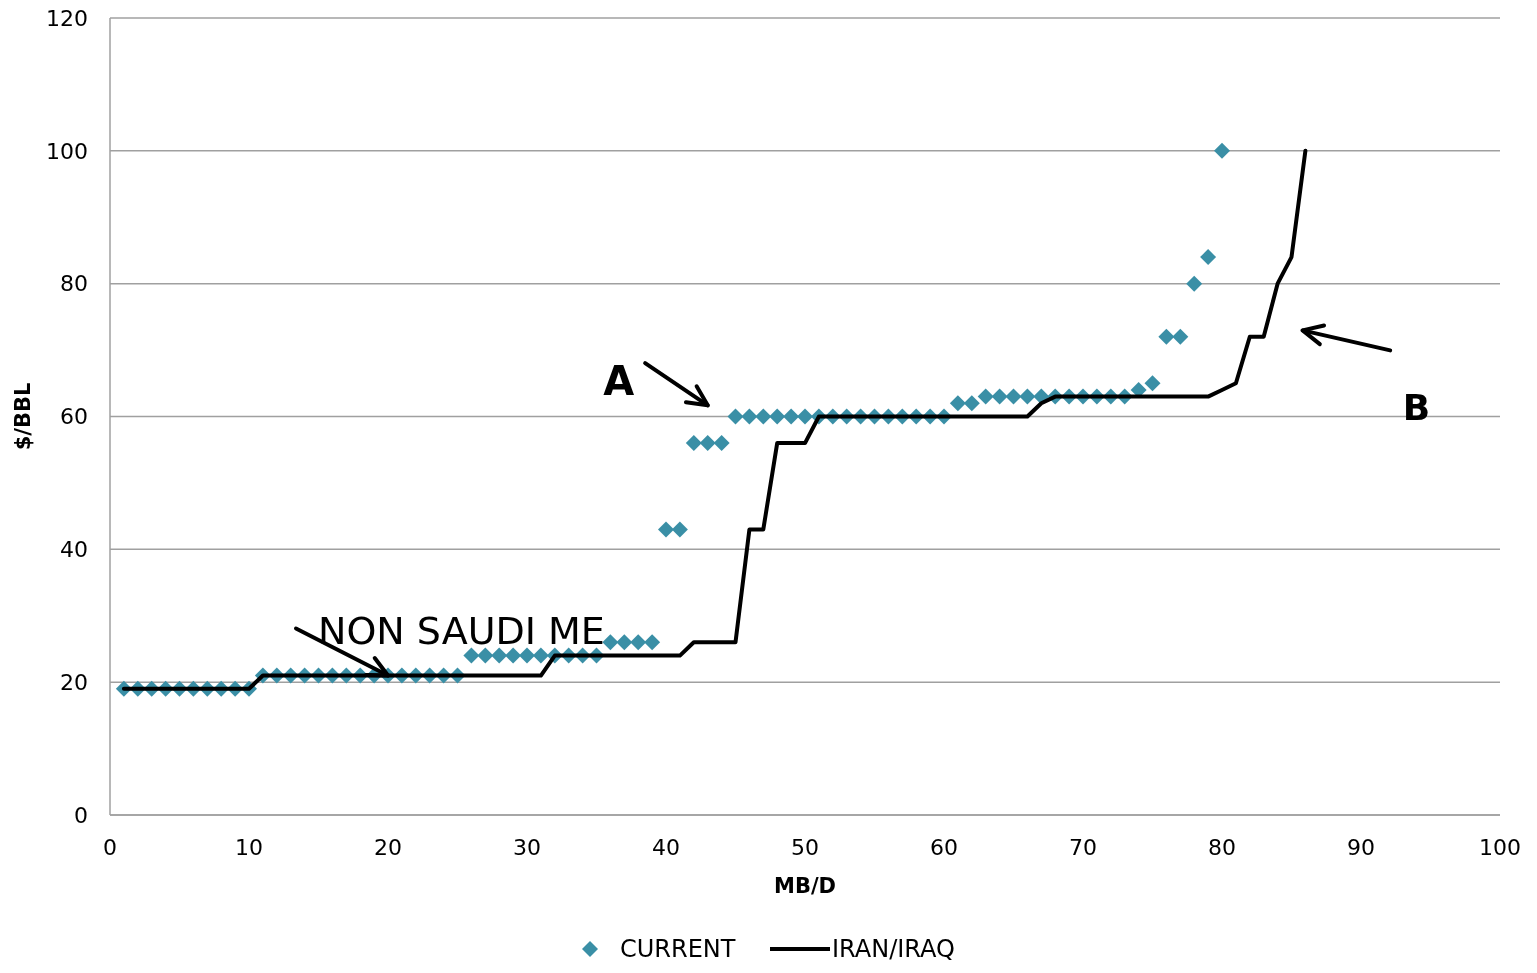  I want to click on legend-label: CURRENT, so click(678, 949).